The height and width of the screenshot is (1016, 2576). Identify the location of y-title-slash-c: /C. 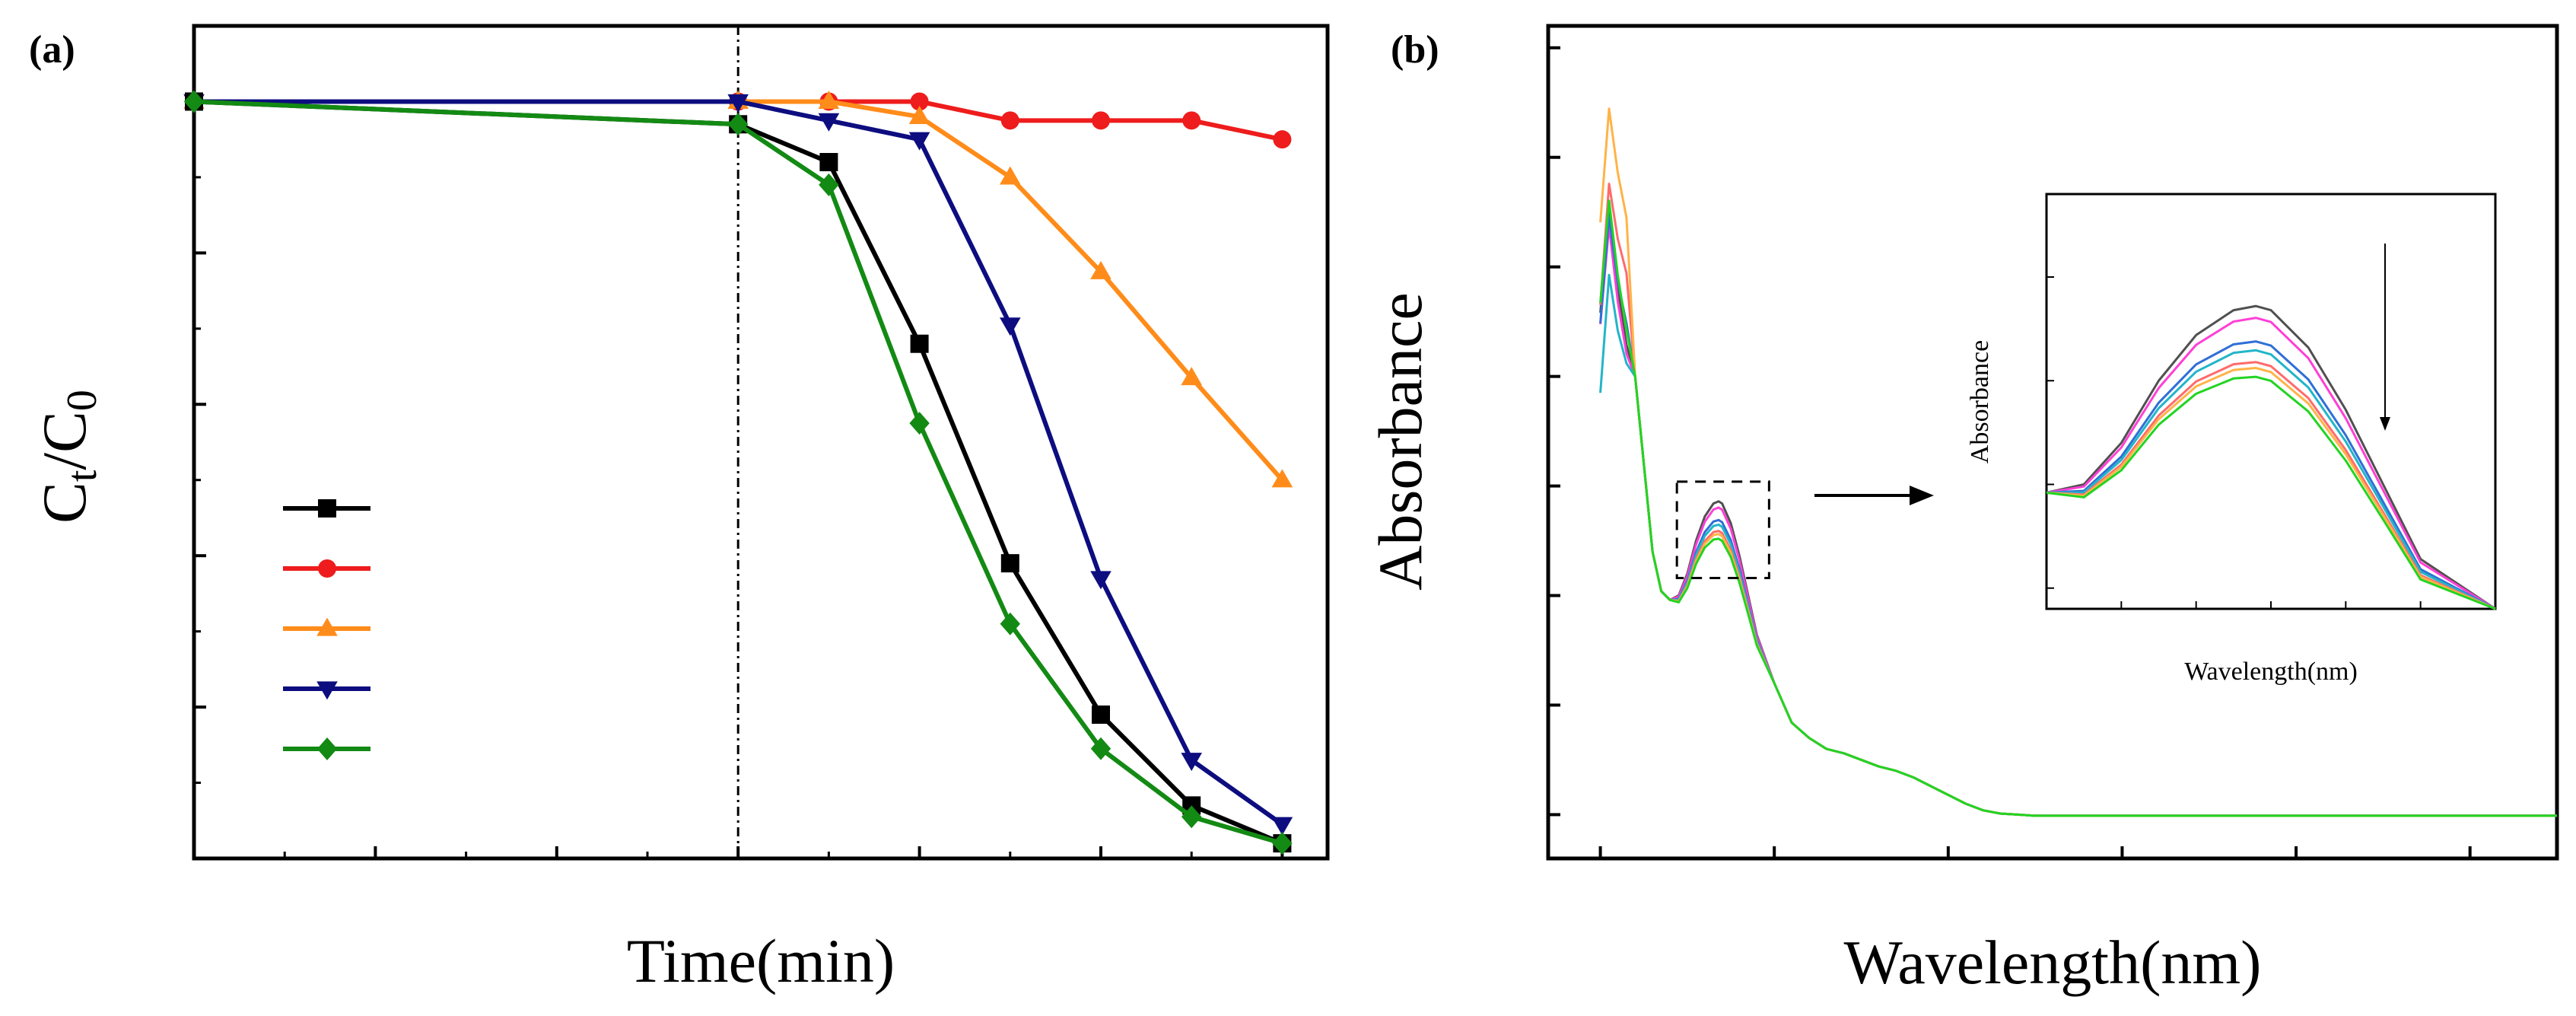
(64, 441).